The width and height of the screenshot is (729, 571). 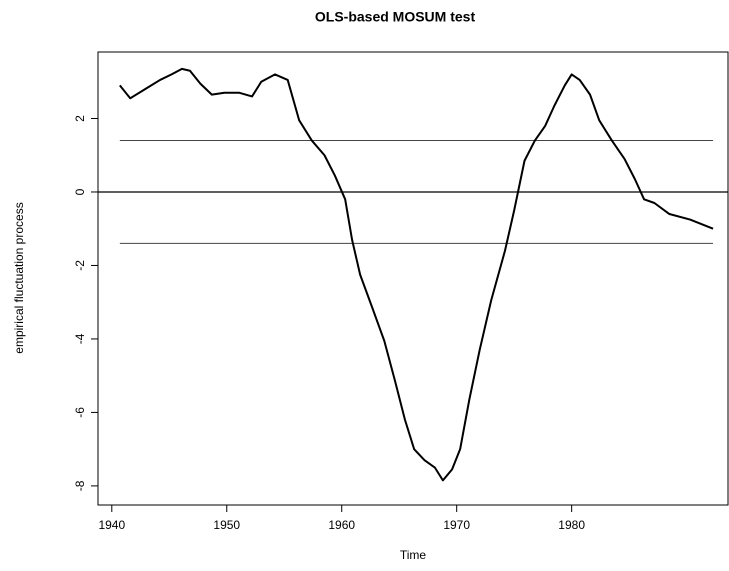 I want to click on y-tick-label: -4, so click(x=80, y=338).